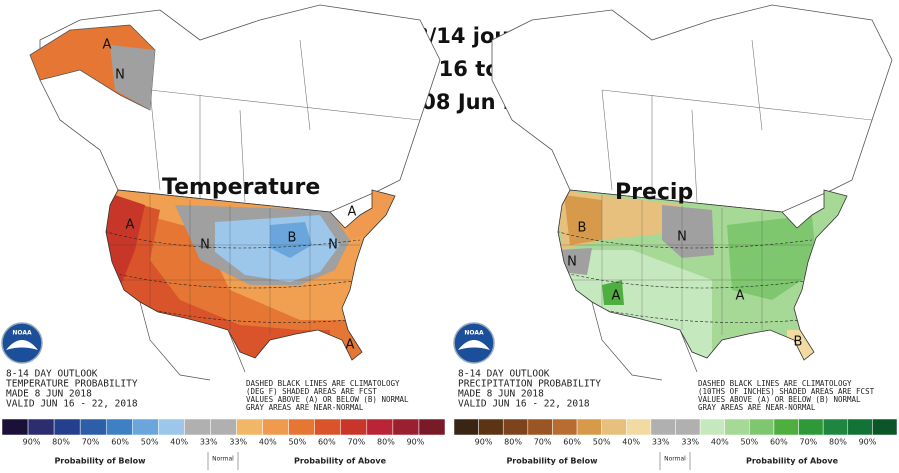  I want to click on panel-label: Temperature, so click(241, 187).